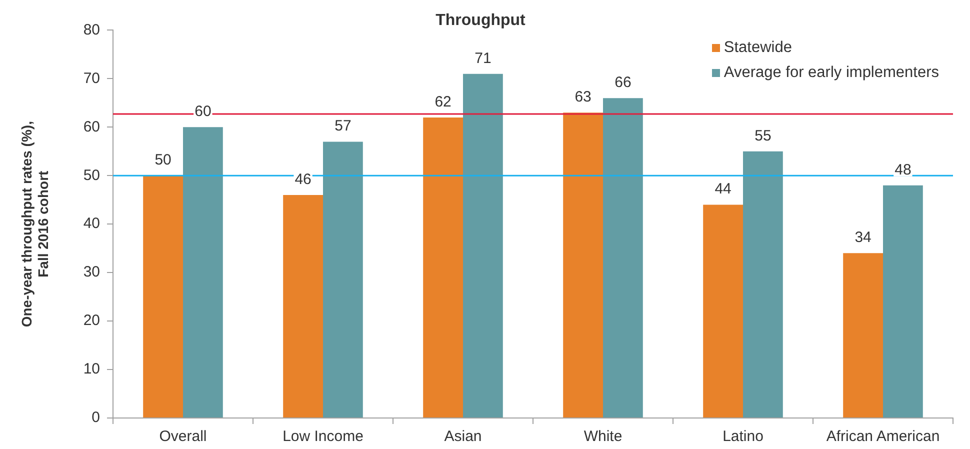 This screenshot has height=449, width=970. Describe the element at coordinates (91, 369) in the screenshot. I see `y-tick-label: 10` at that location.